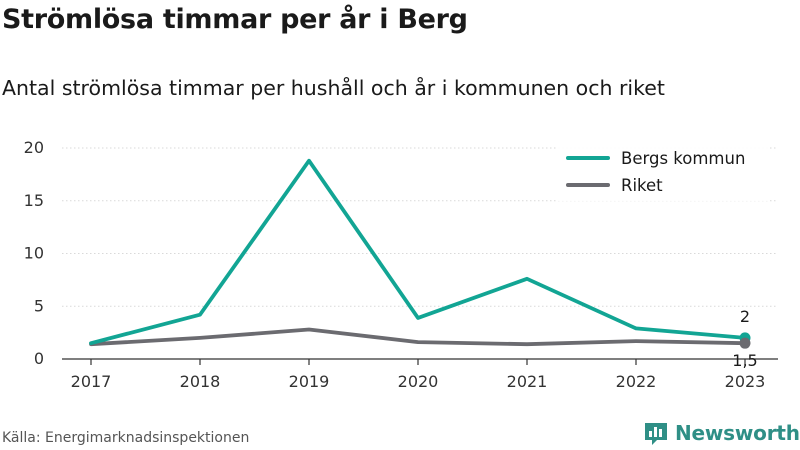 This screenshot has height=450, width=800. I want to click on newsworthy-logo-text: Newsworthy, so click(737, 433).